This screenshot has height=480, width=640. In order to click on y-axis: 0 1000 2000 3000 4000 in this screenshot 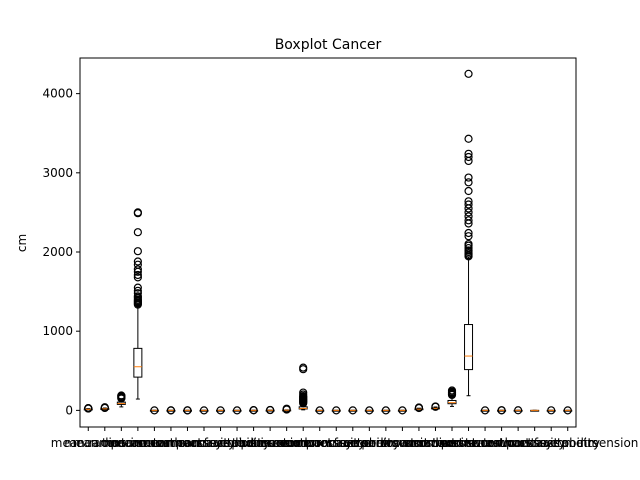, I will do `click(61, 252)`.